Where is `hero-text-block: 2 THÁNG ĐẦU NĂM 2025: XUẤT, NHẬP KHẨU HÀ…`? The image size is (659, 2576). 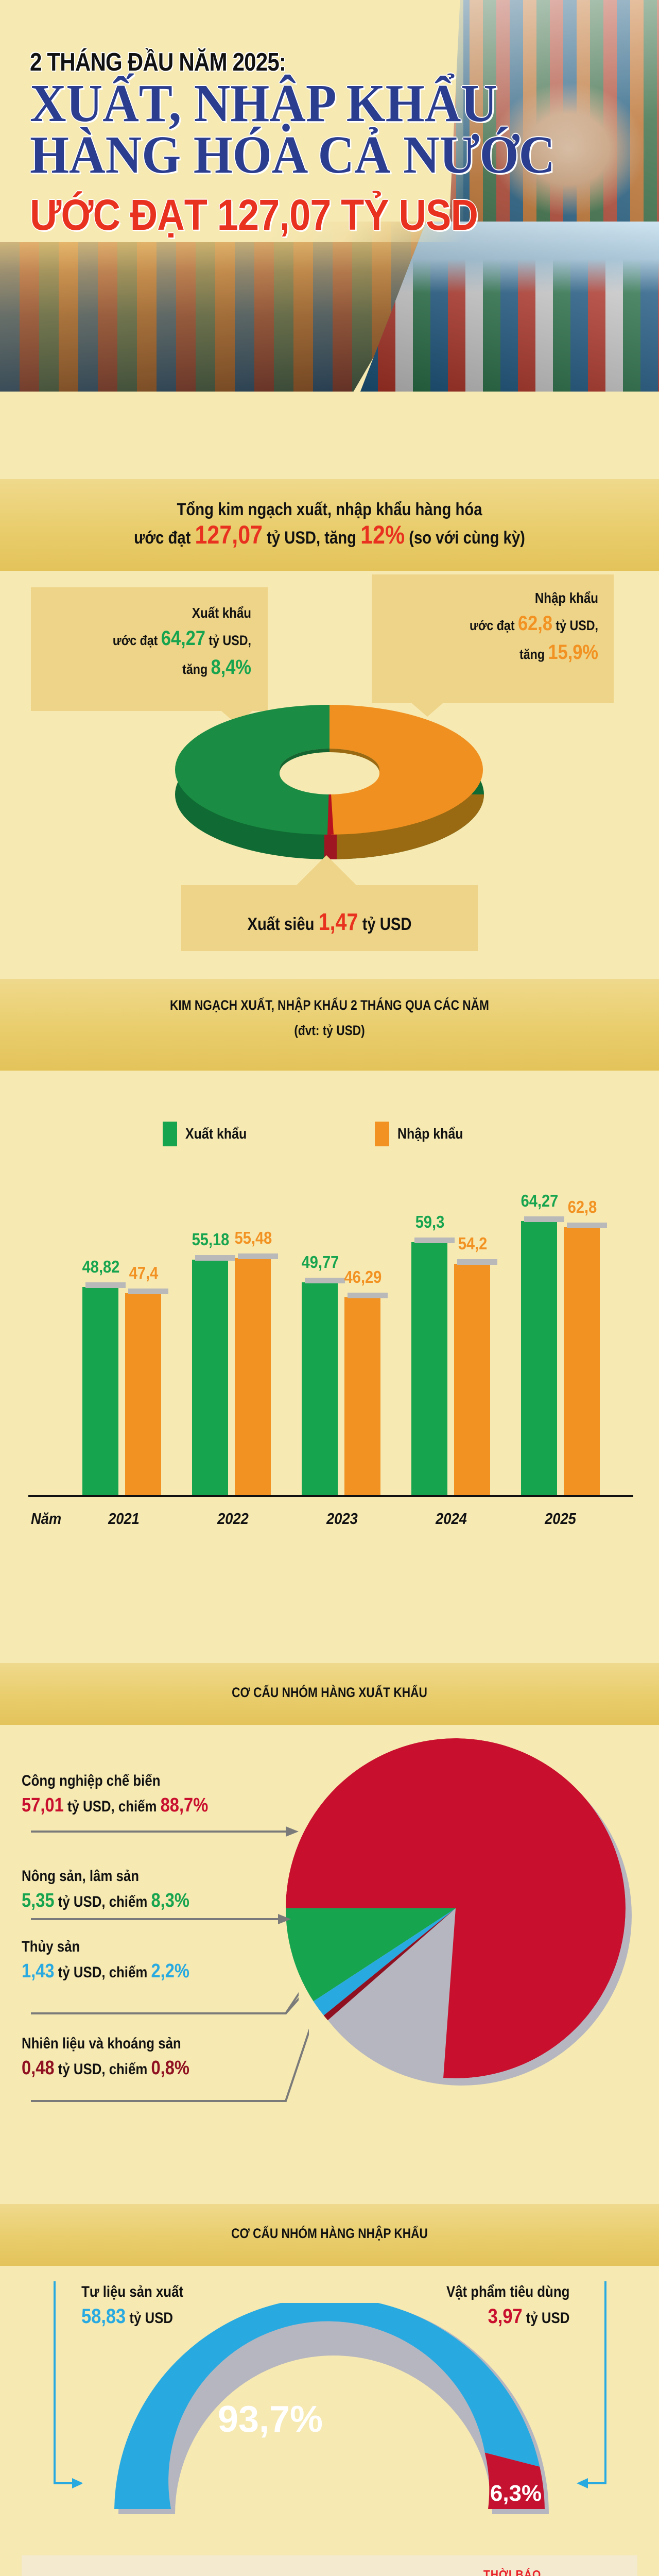 hero-text-block: 2 THÁNG ĐẦU NĂM 2025: XUẤT, NHẬP KHẨU HÀ… is located at coordinates (293, 144).